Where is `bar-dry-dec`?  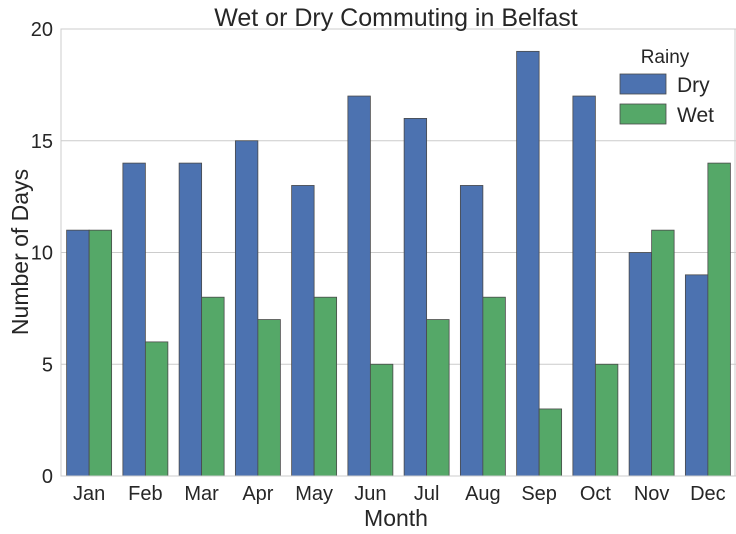
bar-dry-dec is located at coordinates (696, 375).